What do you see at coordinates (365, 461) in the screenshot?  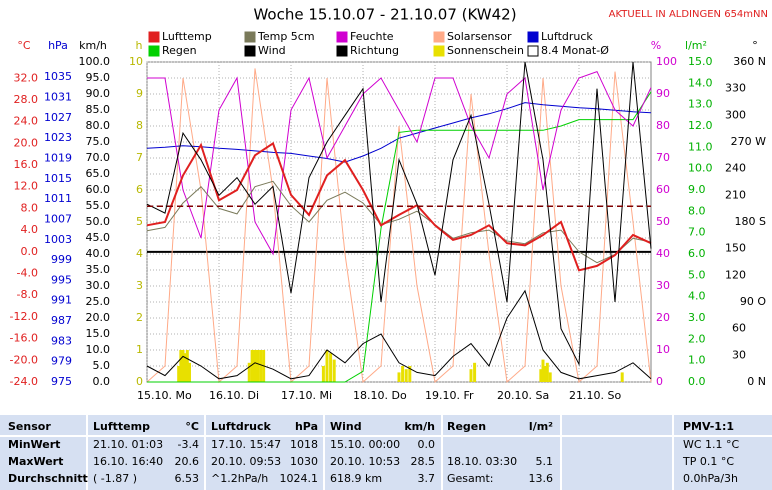 I see `table-cell: 20.10. 10:53` at bounding box center [365, 461].